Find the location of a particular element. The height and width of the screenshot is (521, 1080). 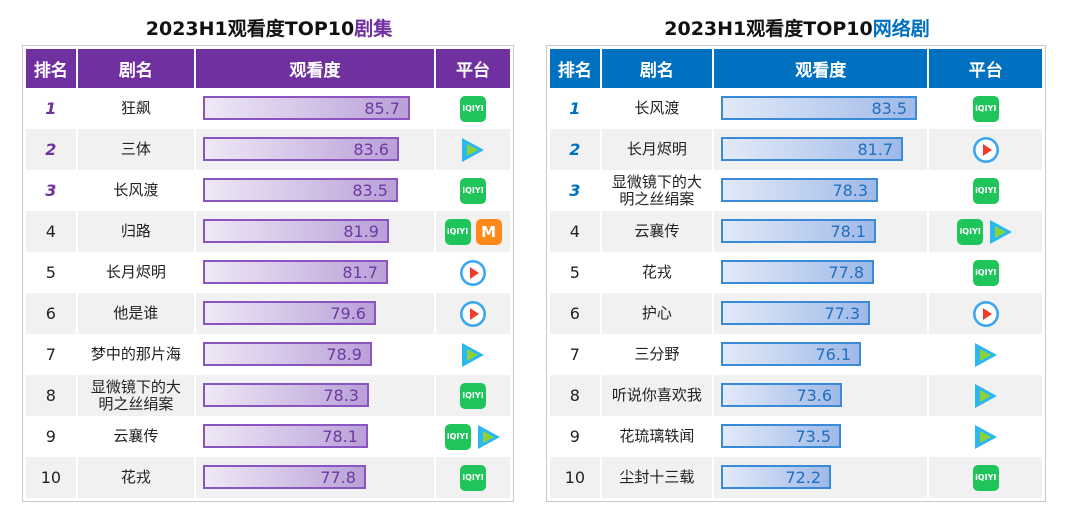

table-row: 9 花琉璃轶闻 73.5 is located at coordinates (796, 436).